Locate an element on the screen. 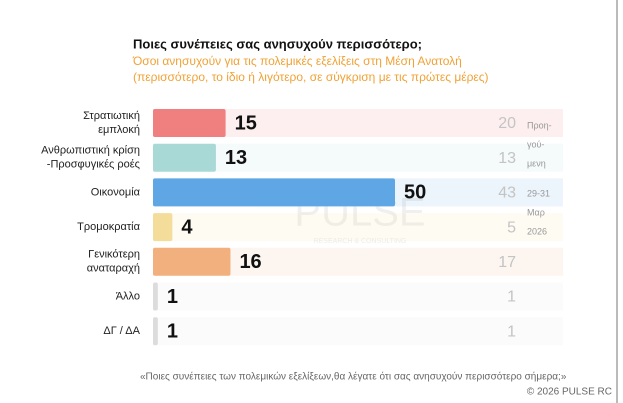 The width and height of the screenshot is (623, 403). previous-value: 43 is located at coordinates (507, 193).